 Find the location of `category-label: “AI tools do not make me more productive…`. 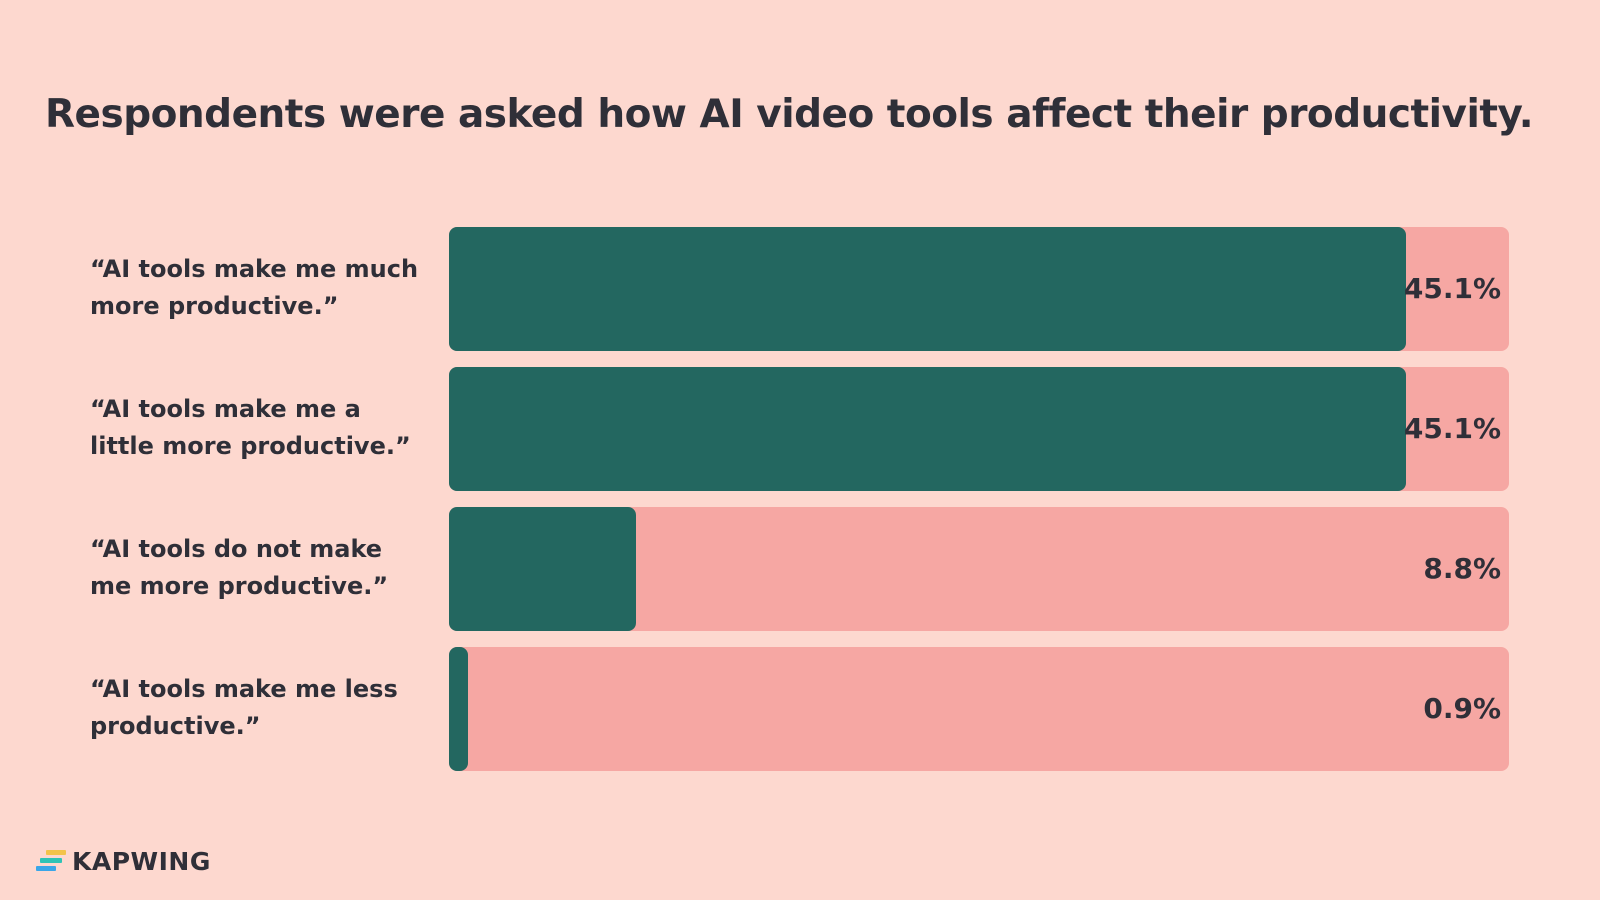

category-label: “AI tools do not make me more productive… is located at coordinates (239, 567).